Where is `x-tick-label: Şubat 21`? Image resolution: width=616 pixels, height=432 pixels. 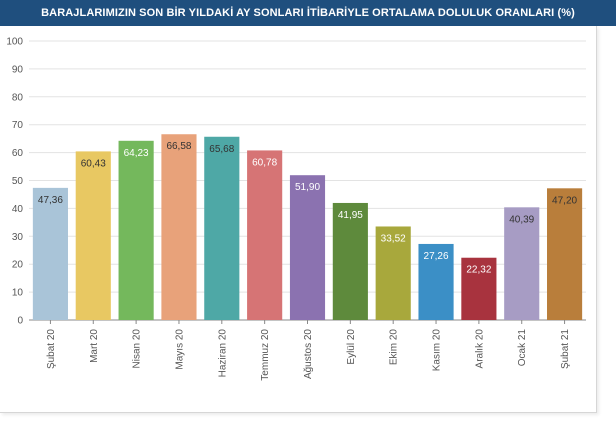
x-tick-label: Şubat 21 is located at coordinates (565, 349).